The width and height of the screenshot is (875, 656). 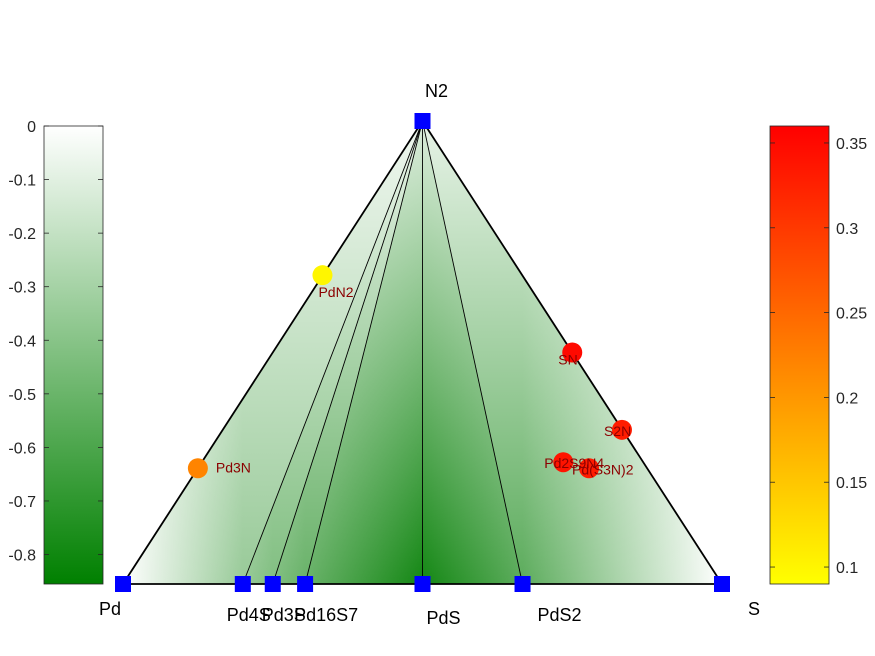 What do you see at coordinates (422, 584) in the screenshot?
I see `stable-point-pds` at bounding box center [422, 584].